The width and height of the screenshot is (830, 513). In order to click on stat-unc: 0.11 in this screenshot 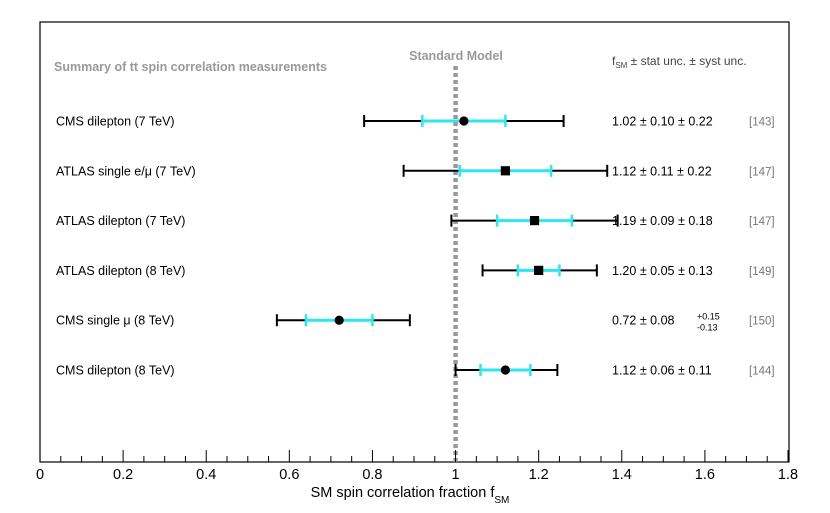, I will do `click(661, 171)`.